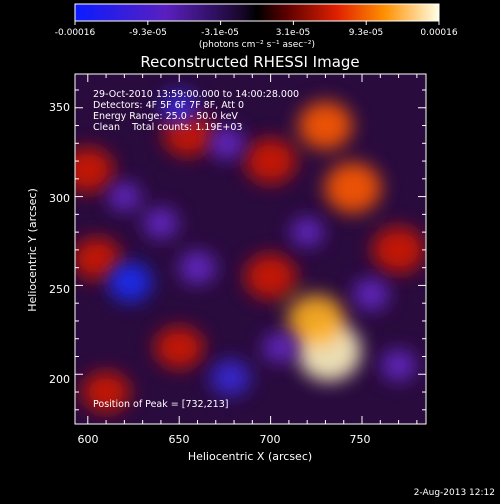 The height and width of the screenshot is (504, 500). I want to click on colorbar-tick-5: 0.00016, so click(438, 33).